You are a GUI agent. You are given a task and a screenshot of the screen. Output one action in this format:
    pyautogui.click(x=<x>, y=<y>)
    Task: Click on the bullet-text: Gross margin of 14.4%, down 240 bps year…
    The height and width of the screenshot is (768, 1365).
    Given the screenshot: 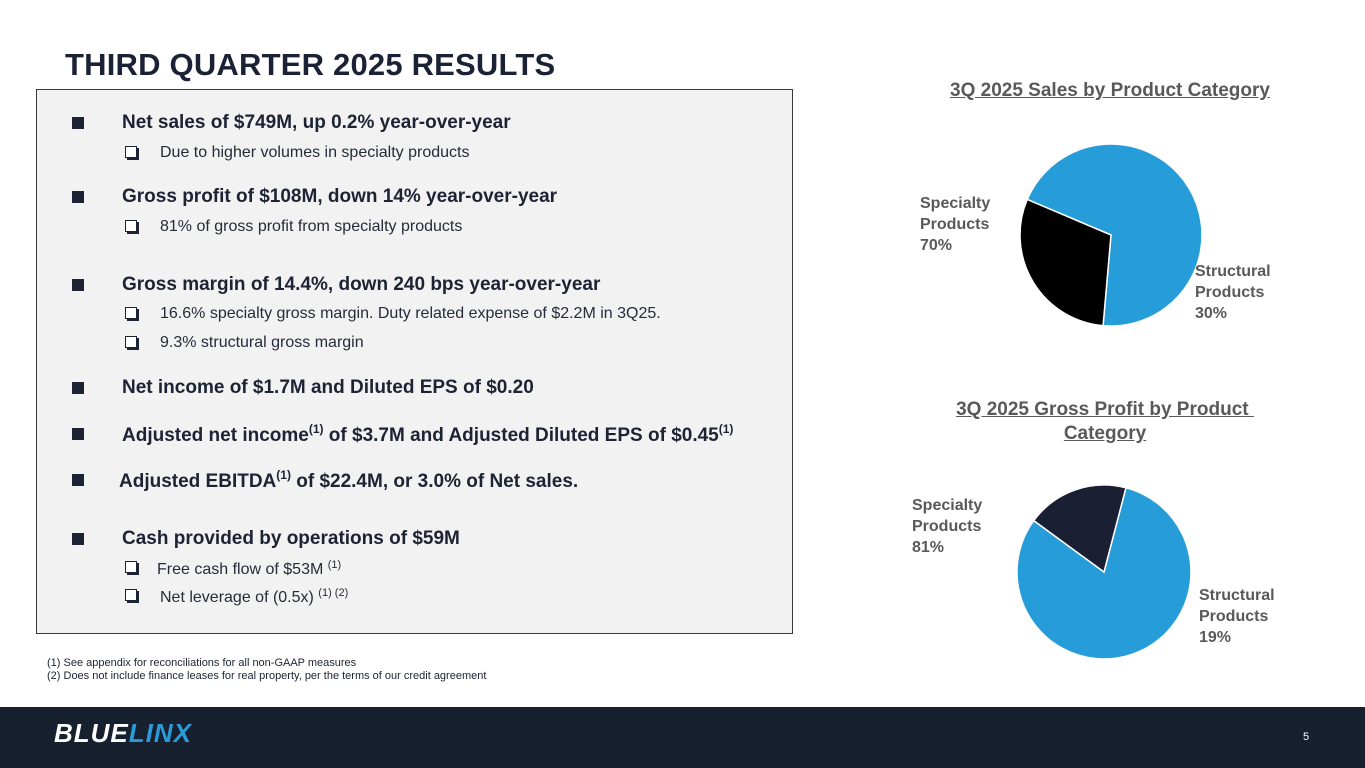 What is the action you would take?
    pyautogui.click(x=361, y=284)
    